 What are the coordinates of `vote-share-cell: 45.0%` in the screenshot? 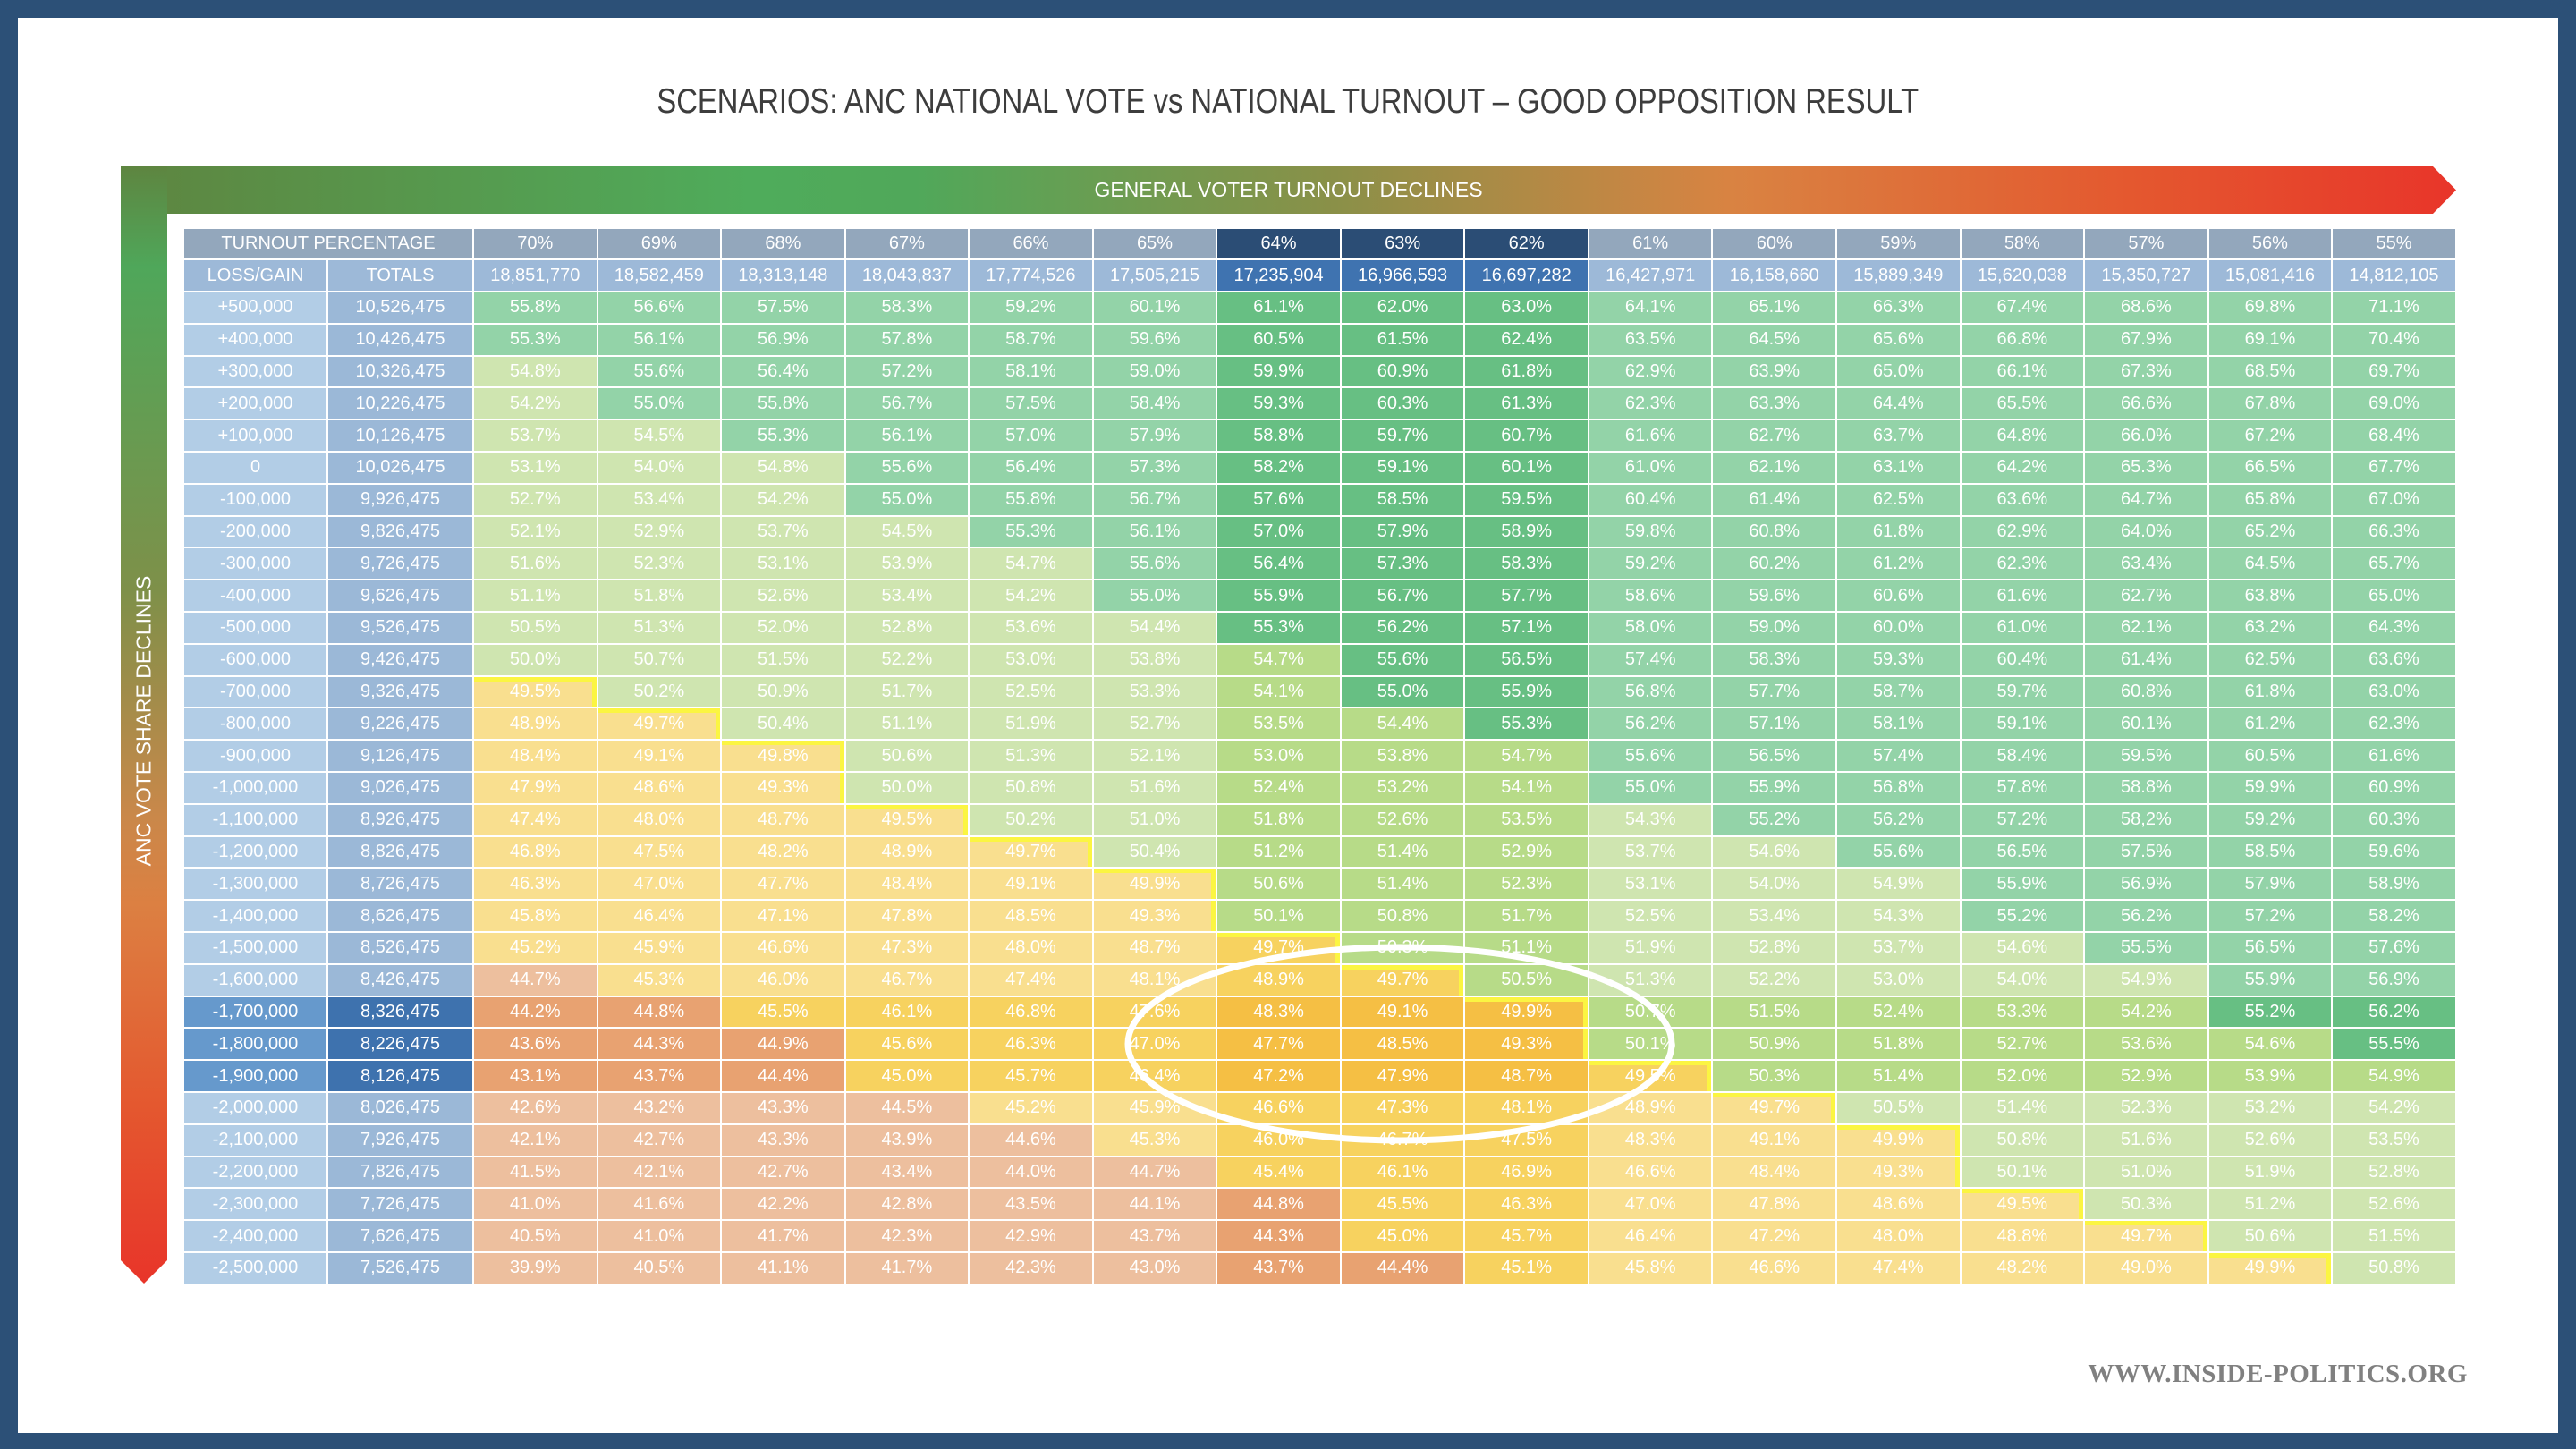 It's located at (906, 1076).